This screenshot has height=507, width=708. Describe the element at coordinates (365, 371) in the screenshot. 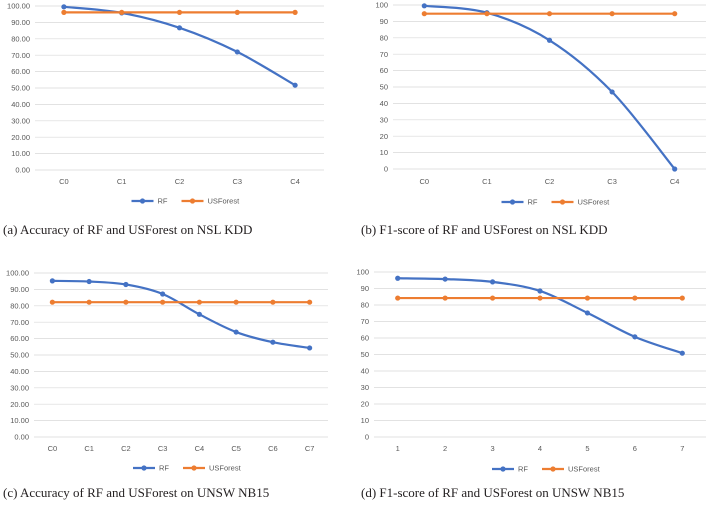

I see `y-tick-label: 40` at that location.